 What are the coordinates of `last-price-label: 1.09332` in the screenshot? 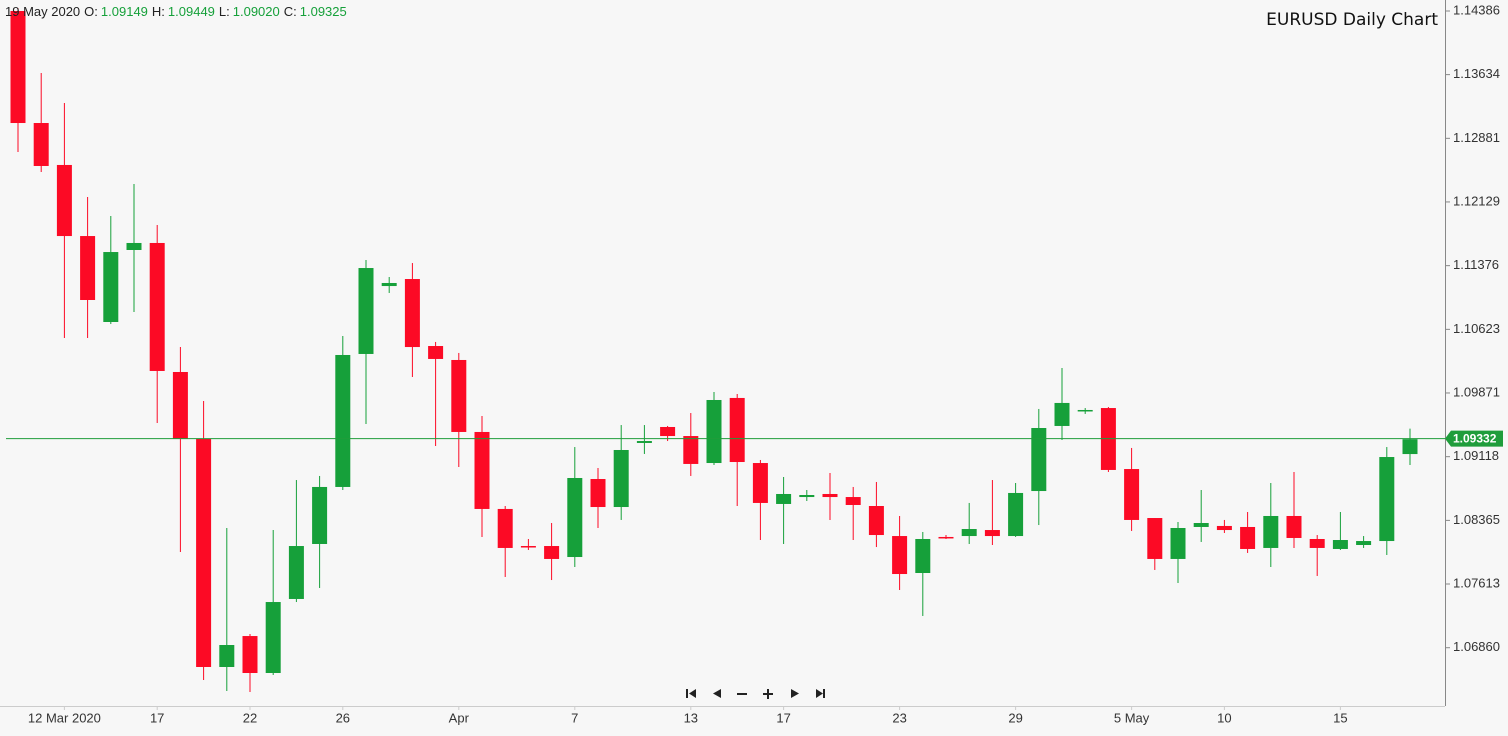 It's located at (1475, 439).